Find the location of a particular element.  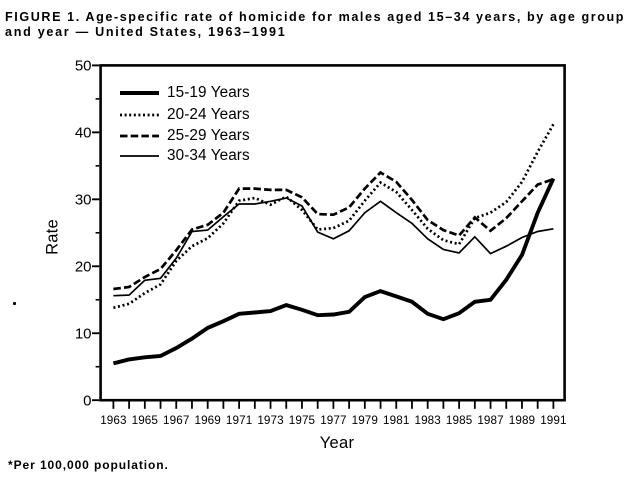

legend-item-30-34-years: 30-34 Years is located at coordinates (184, 156).